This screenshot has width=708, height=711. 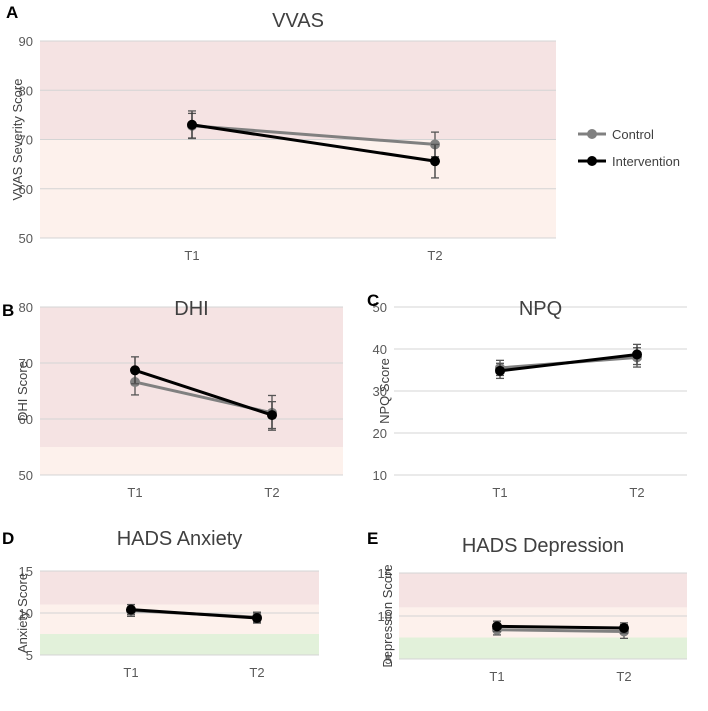 I want to click on y-tick-label: 40, so click(x=380, y=349).